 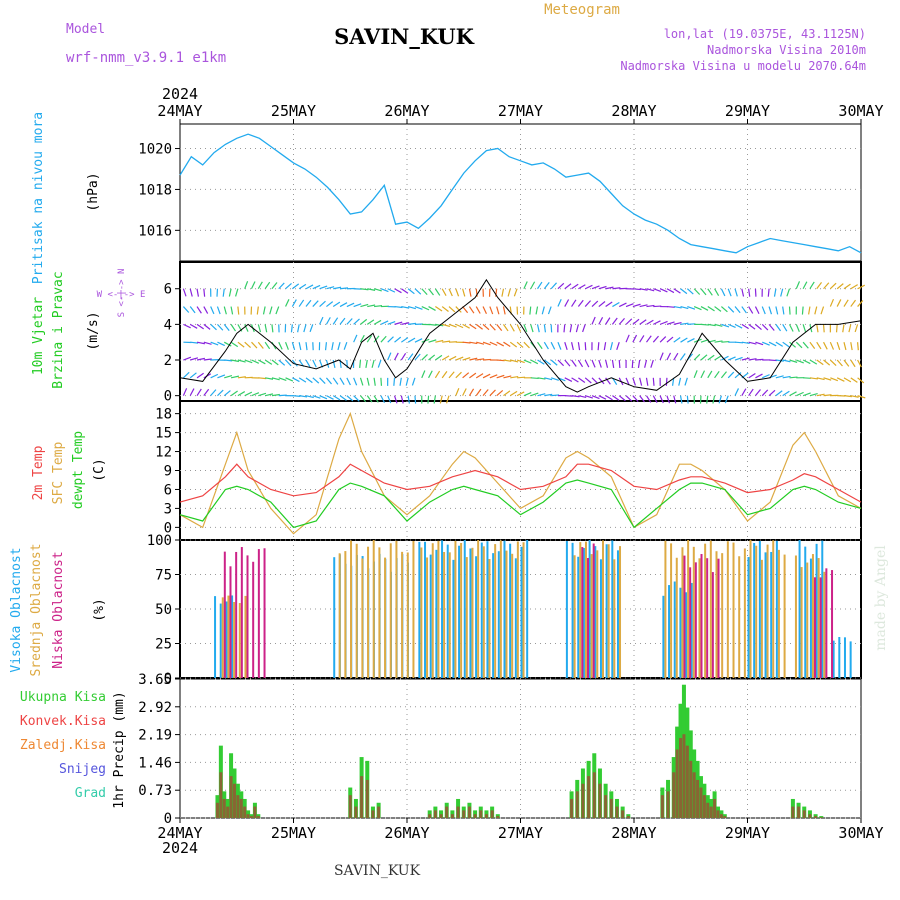 I want to click on low-cloud-label: Niska Oblacnost, so click(x=58, y=609).